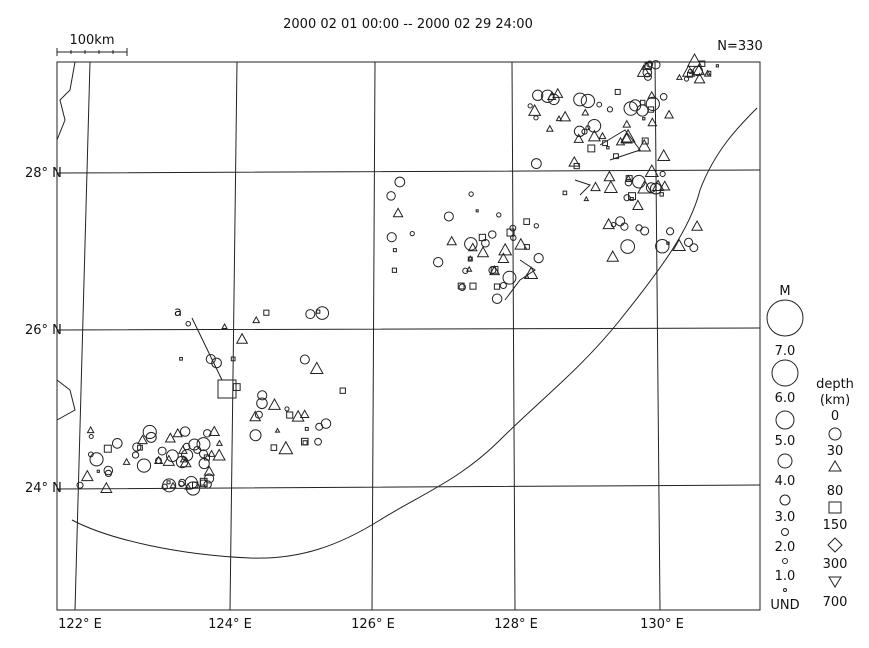 Image resolution: width=869 pixels, height=648 pixels. I want to click on lon-label: 128° E, so click(516, 624).